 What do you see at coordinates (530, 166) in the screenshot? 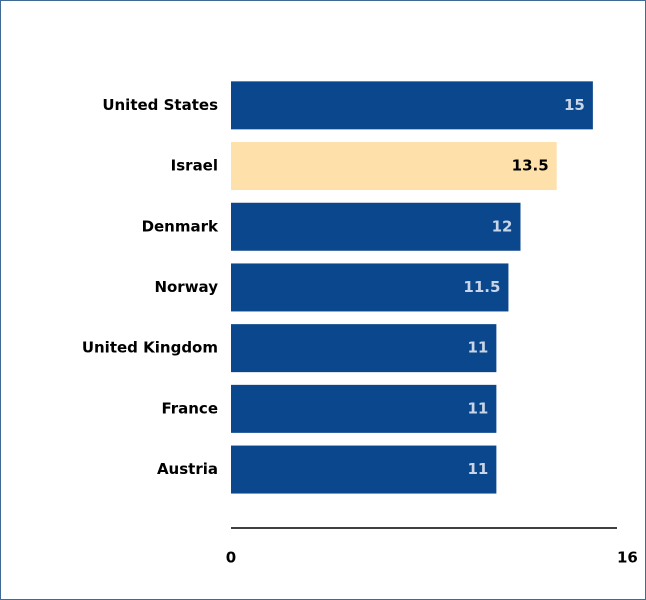
I see `value-label: 13.5` at bounding box center [530, 166].